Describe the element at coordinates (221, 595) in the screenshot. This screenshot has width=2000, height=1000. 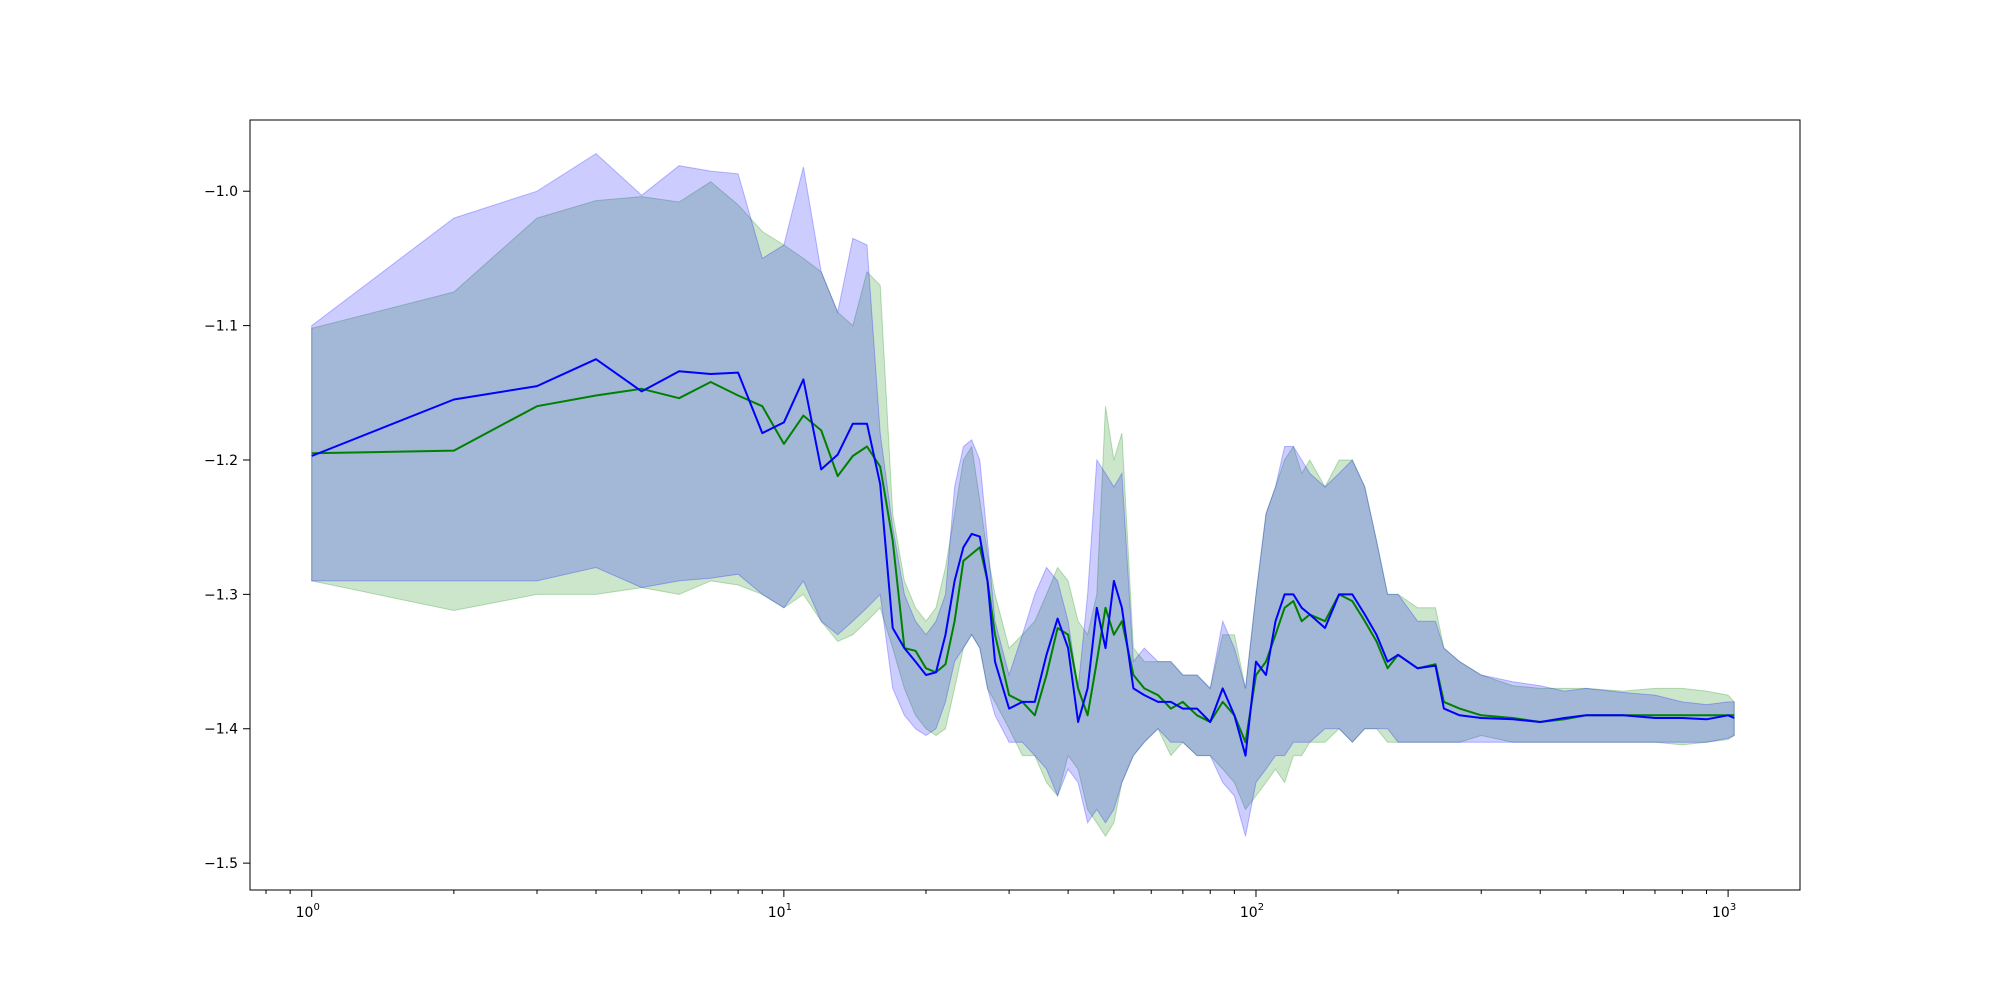
I see `y-tick-label: −1.3` at that location.